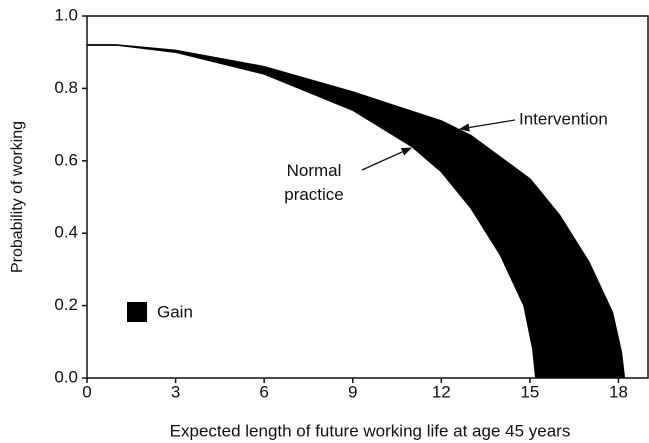  What do you see at coordinates (263, 391) in the screenshot?
I see `x-tick-label: 6` at bounding box center [263, 391].